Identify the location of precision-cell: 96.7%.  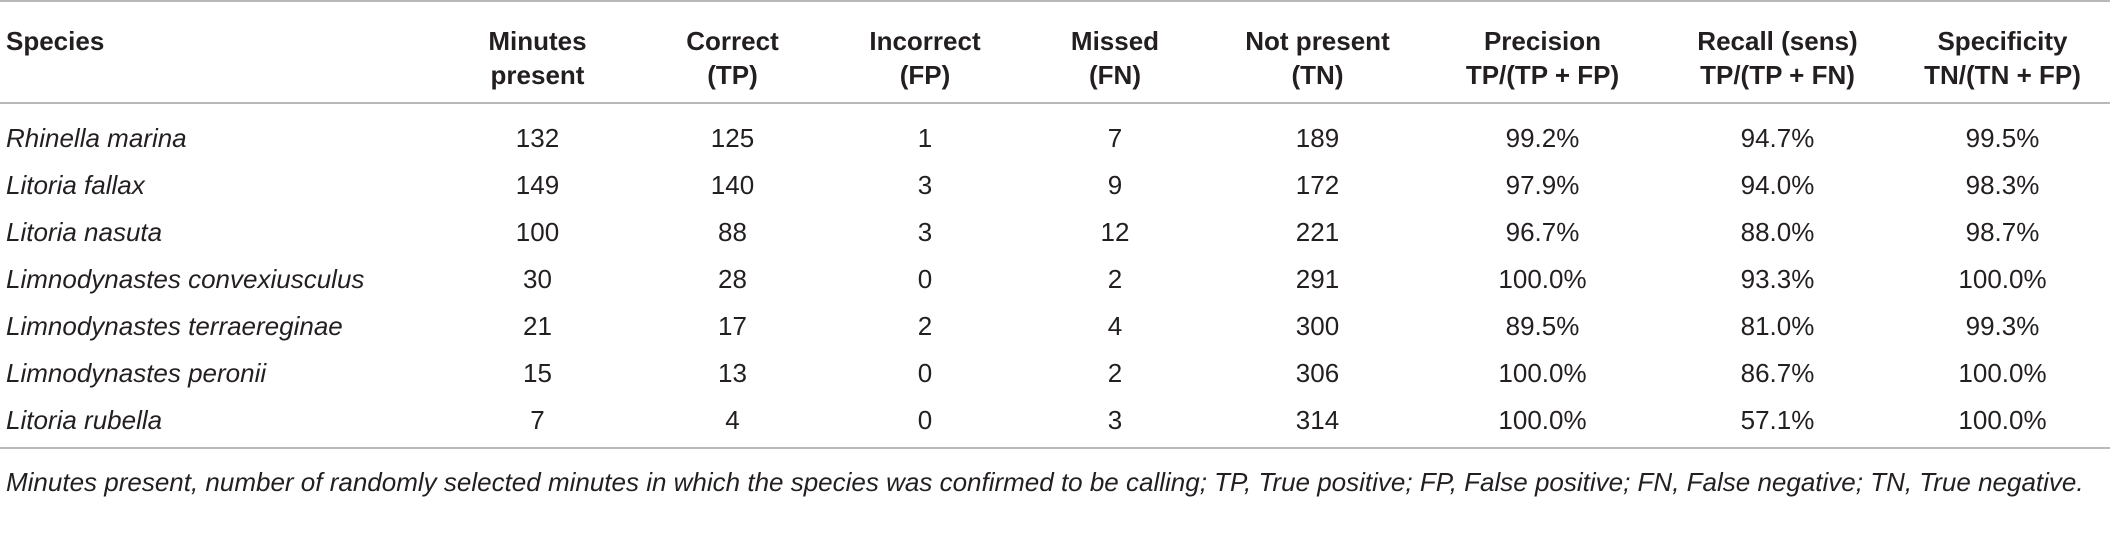
(1542, 231).